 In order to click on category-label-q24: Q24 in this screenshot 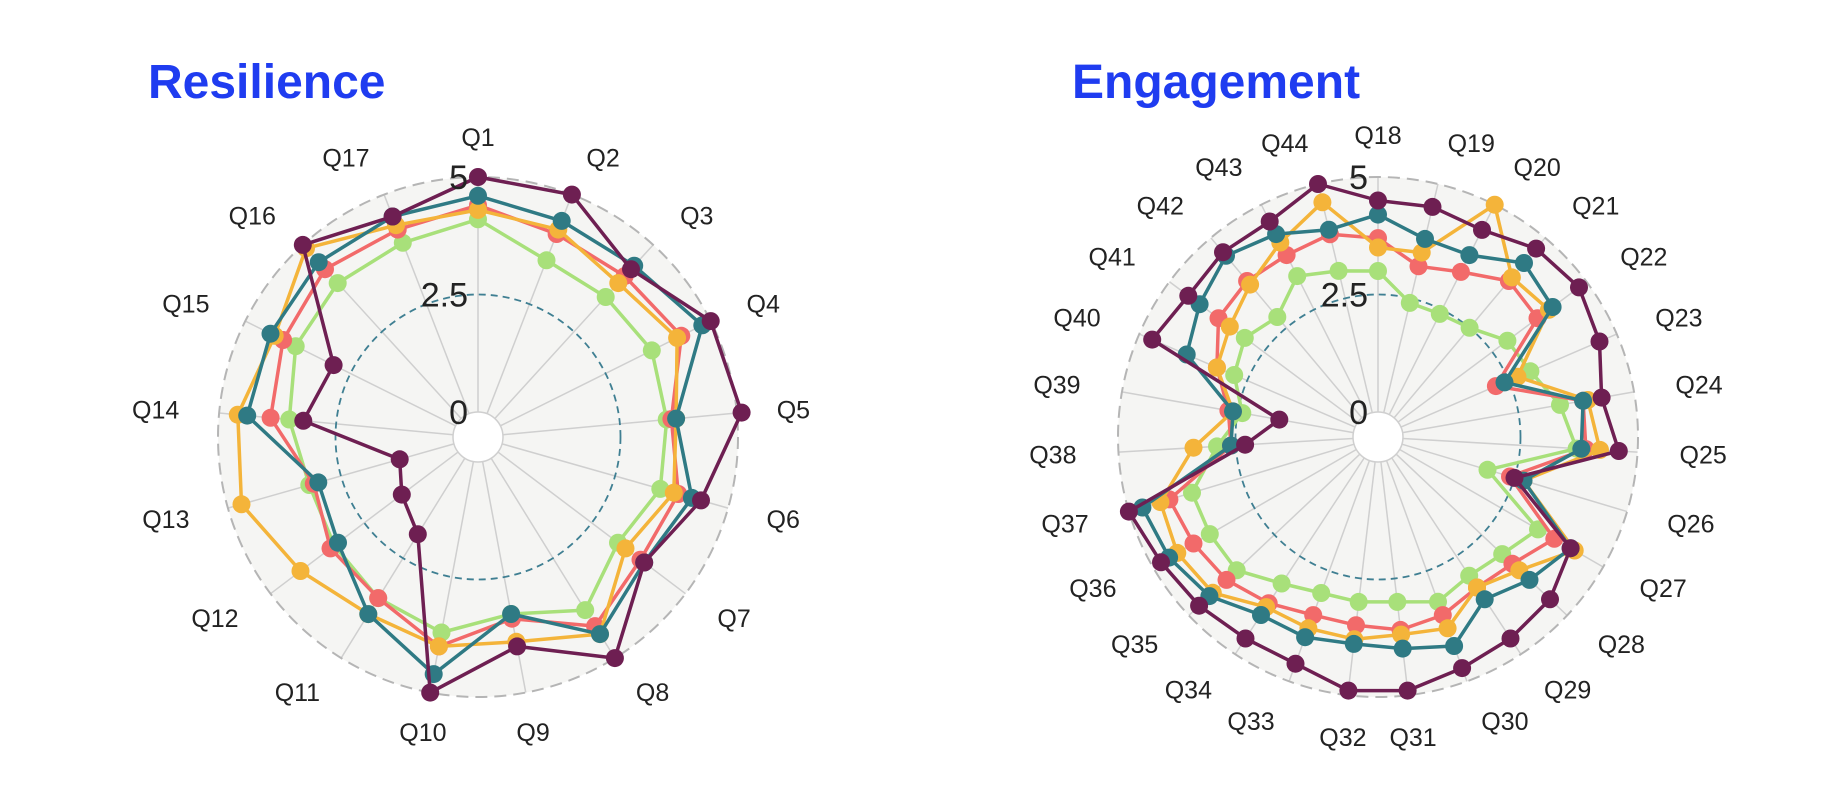, I will do `click(1698, 386)`.